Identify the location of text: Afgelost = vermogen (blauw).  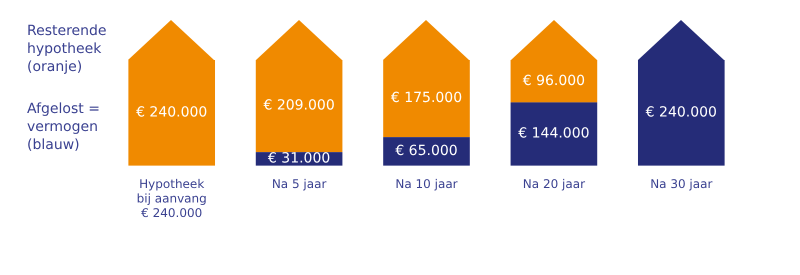
(63, 127).